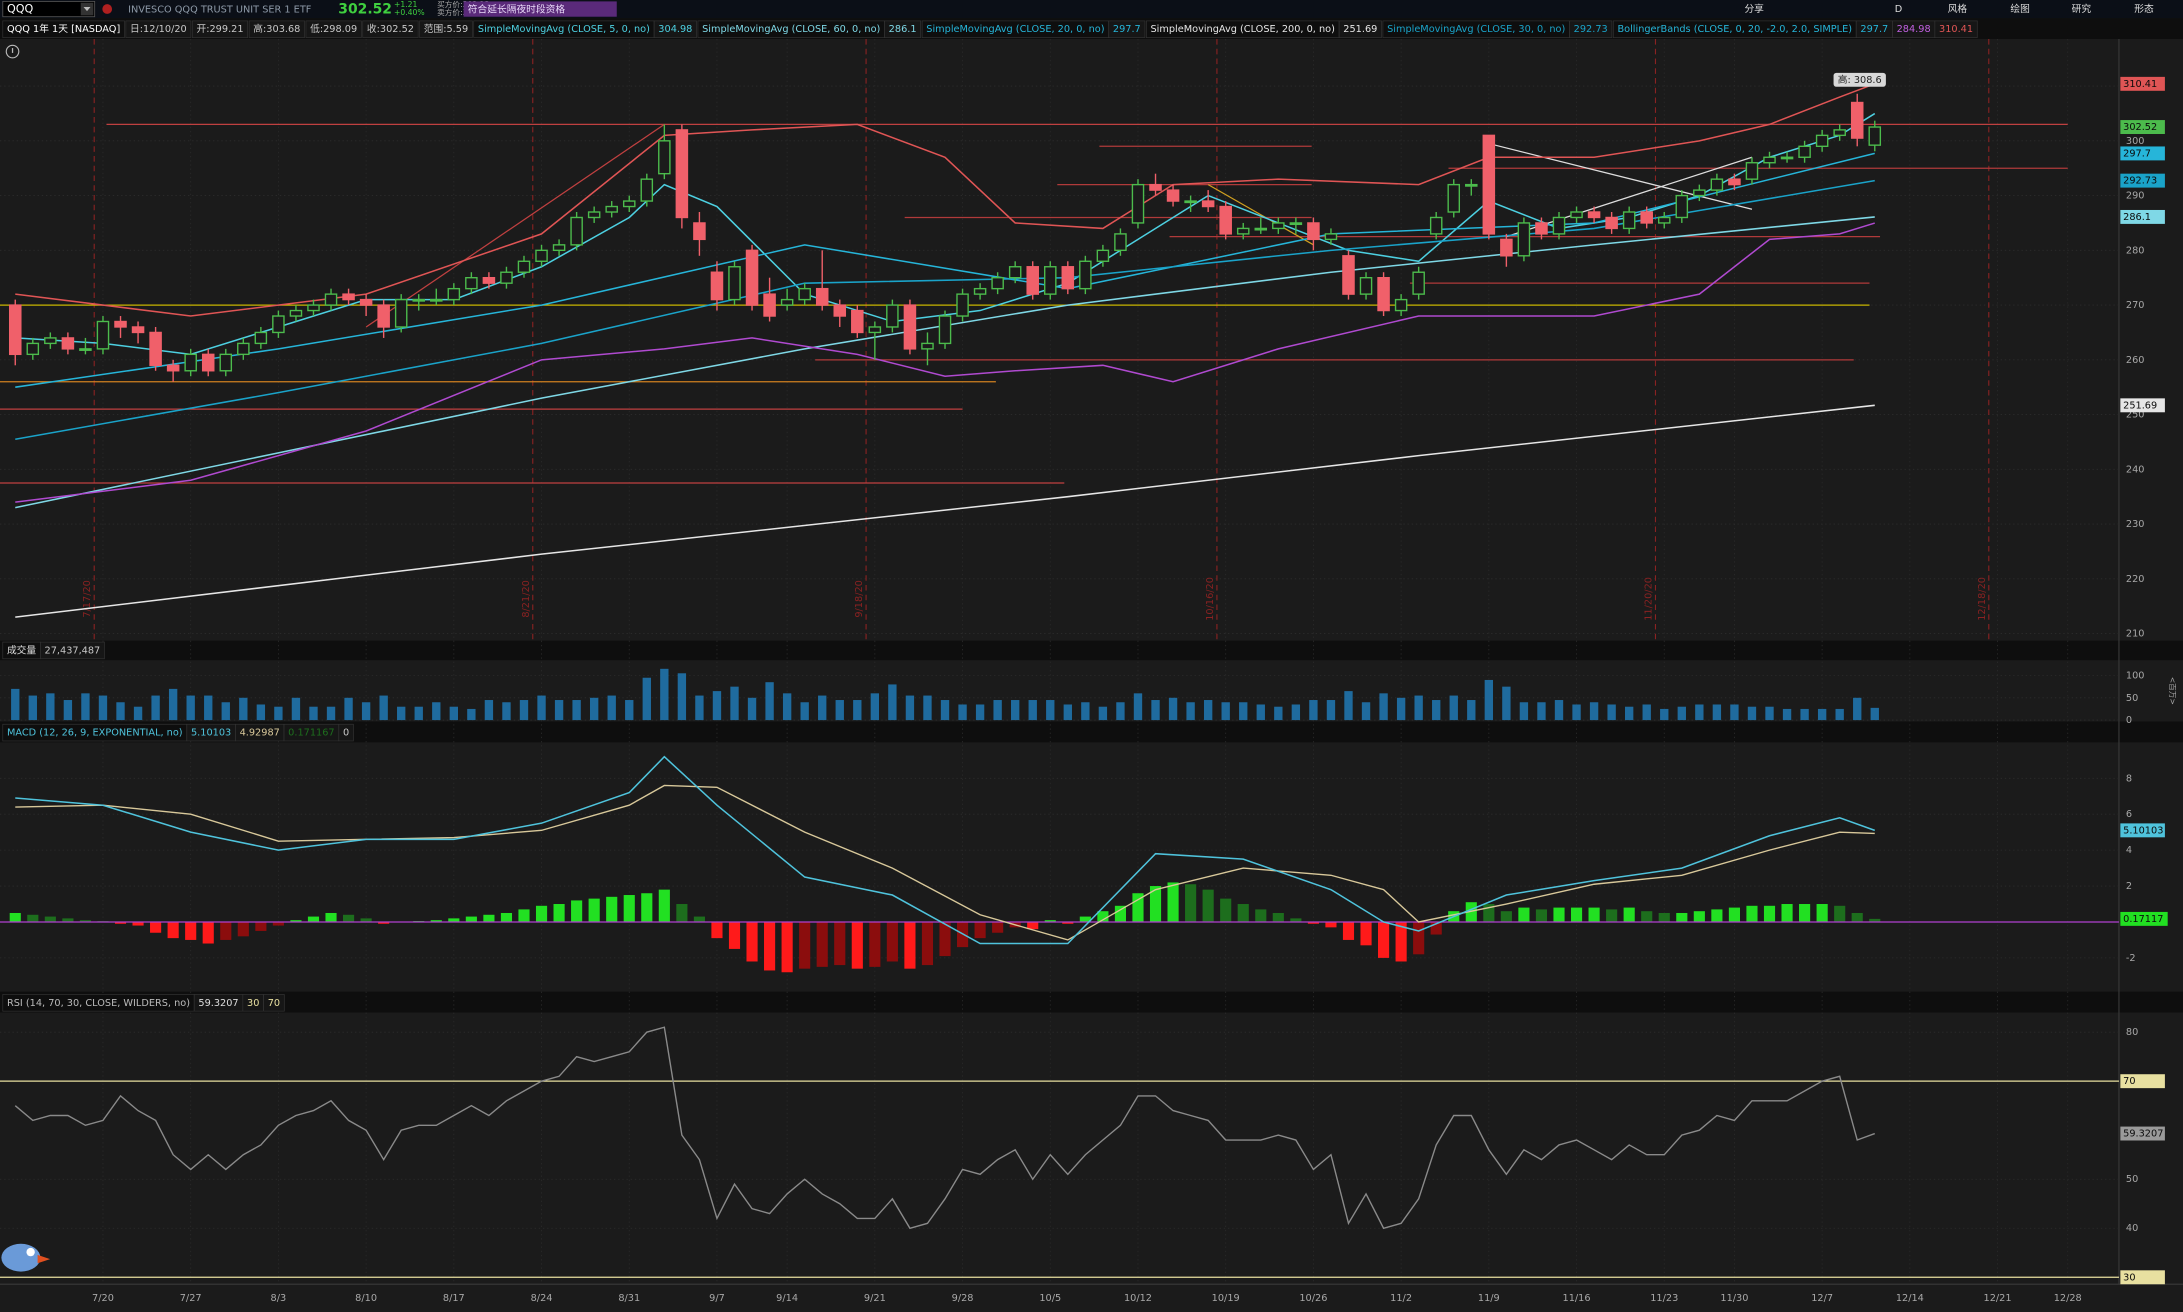  I want to click on x-tick-label: 8/31, so click(629, 1298).